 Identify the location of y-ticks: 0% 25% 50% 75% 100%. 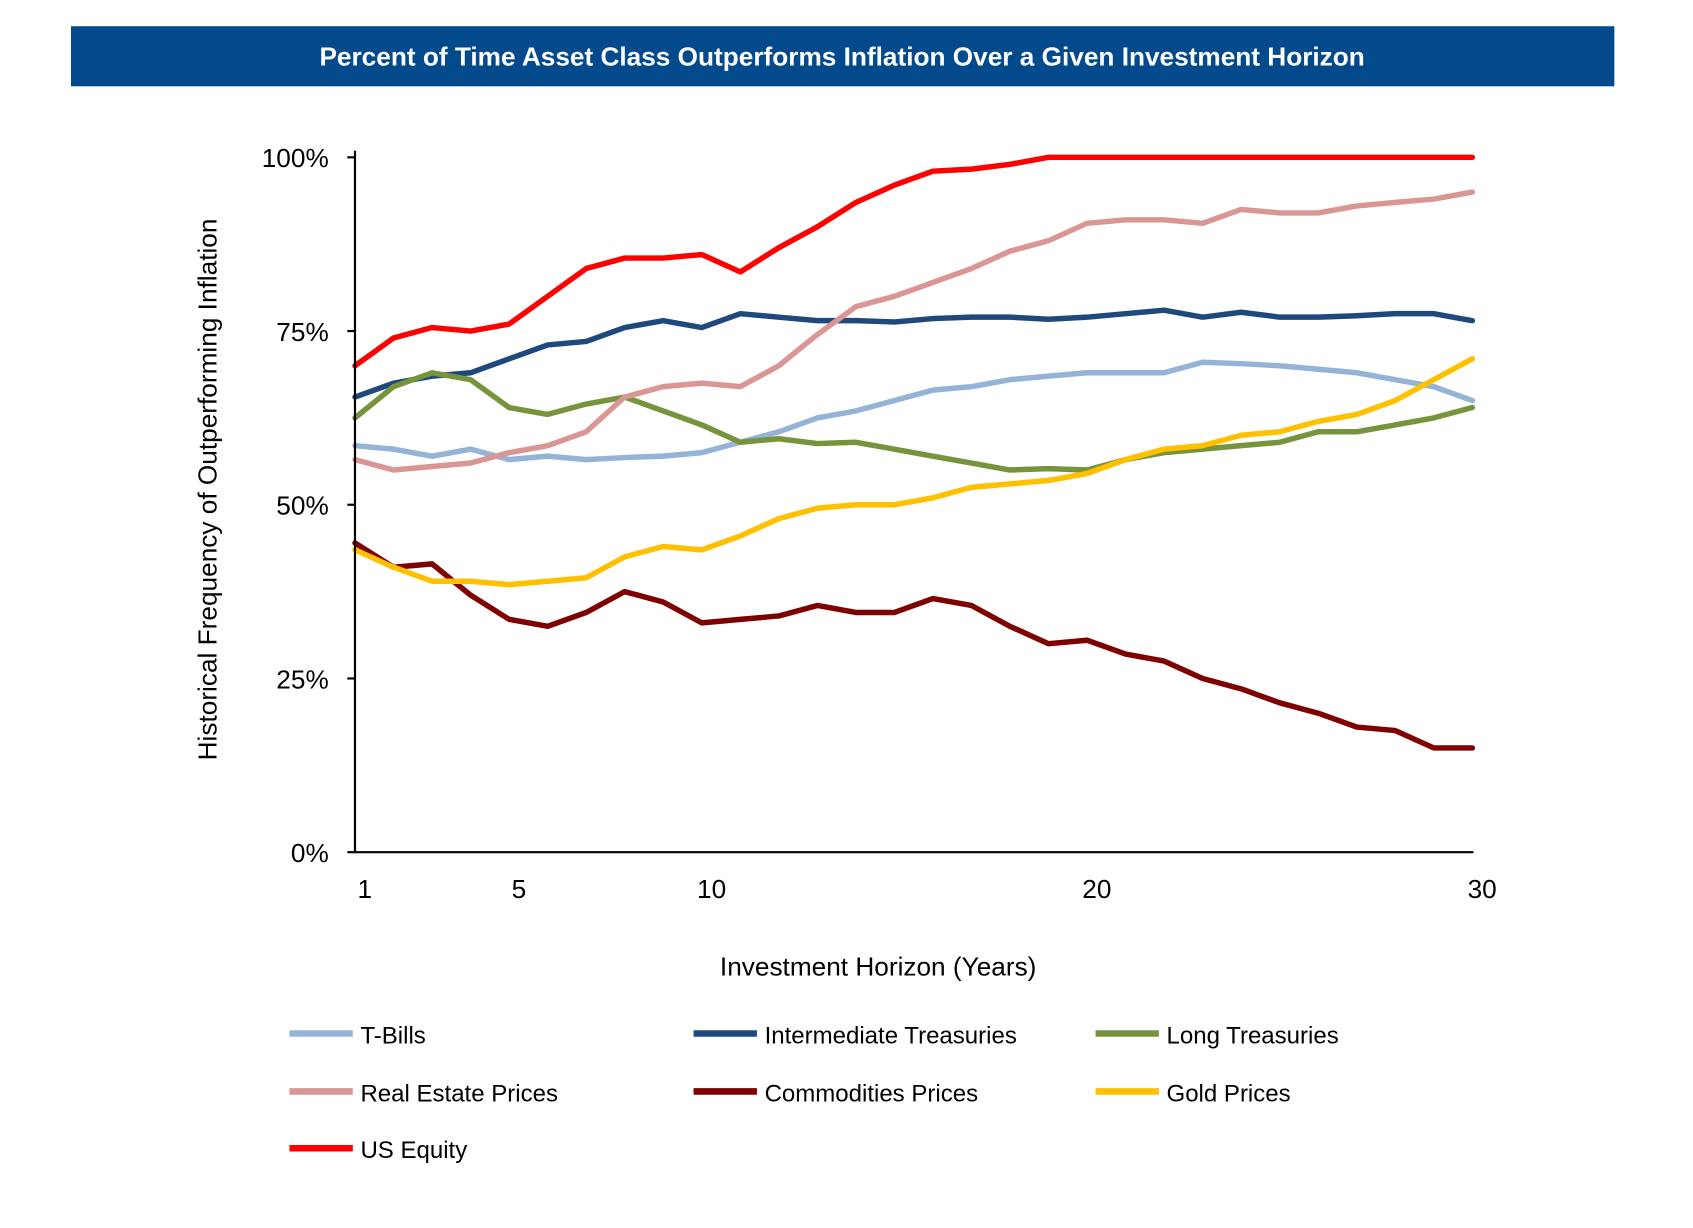
(308, 505).